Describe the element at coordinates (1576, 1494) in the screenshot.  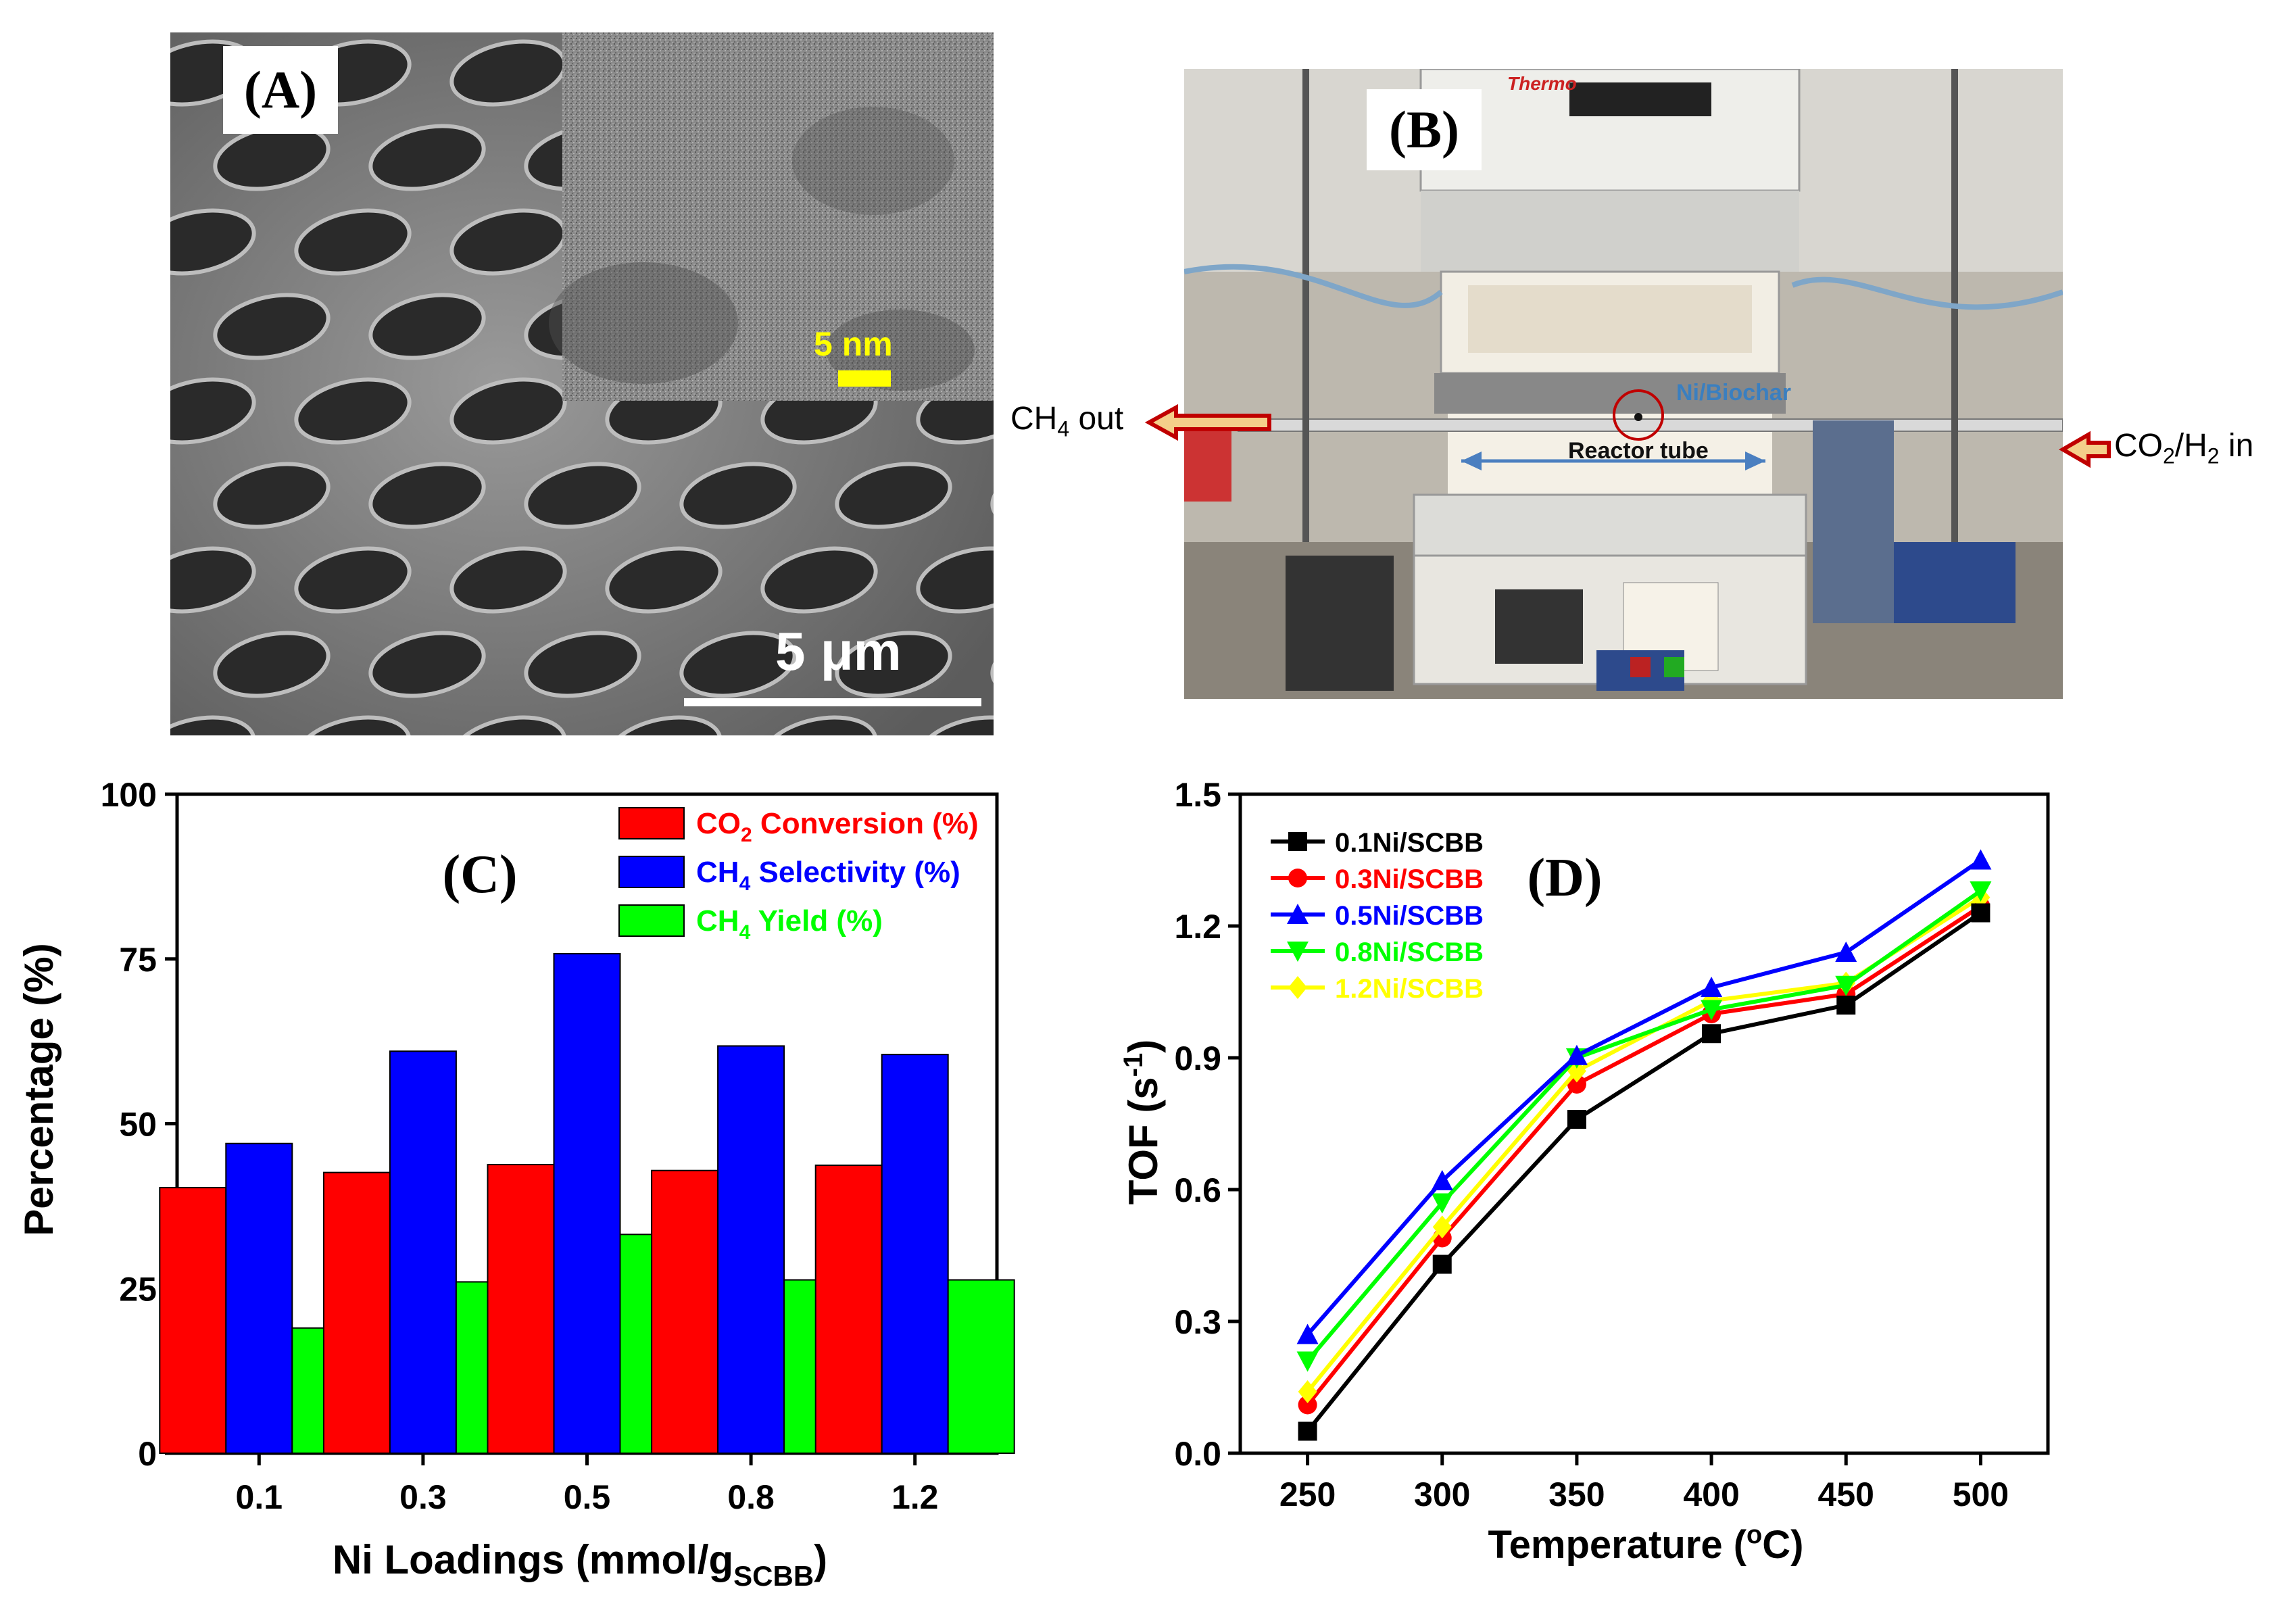
I see `x-tick-label: 350` at that location.